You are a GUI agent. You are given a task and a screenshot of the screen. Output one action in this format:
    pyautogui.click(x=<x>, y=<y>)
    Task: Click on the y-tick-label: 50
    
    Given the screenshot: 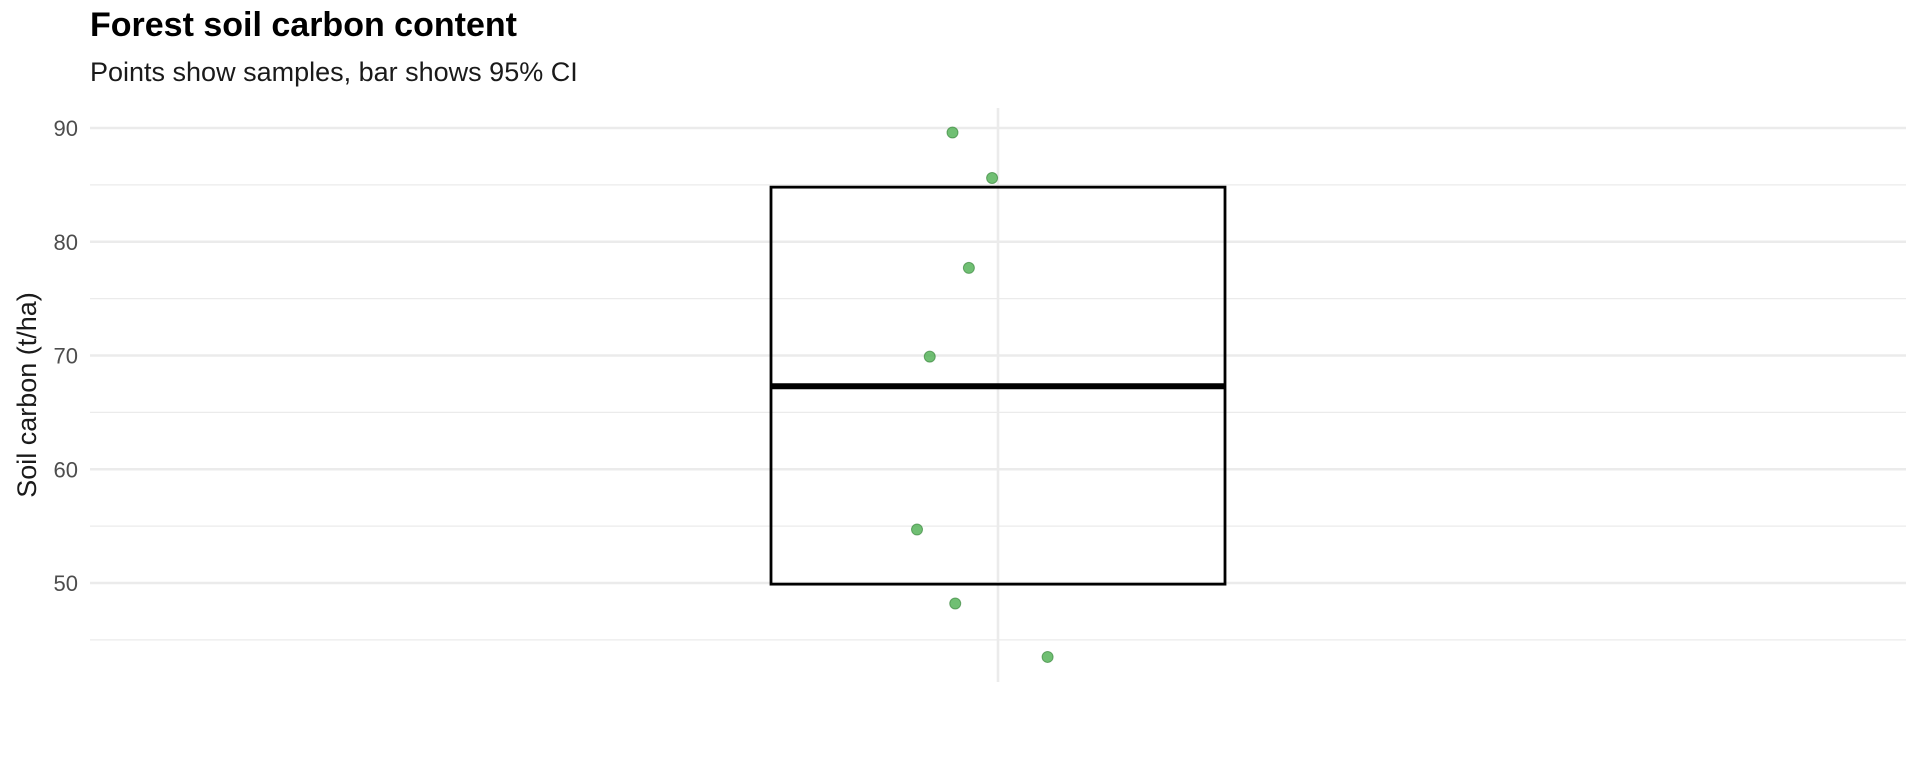 What is the action you would take?
    pyautogui.click(x=66, y=583)
    